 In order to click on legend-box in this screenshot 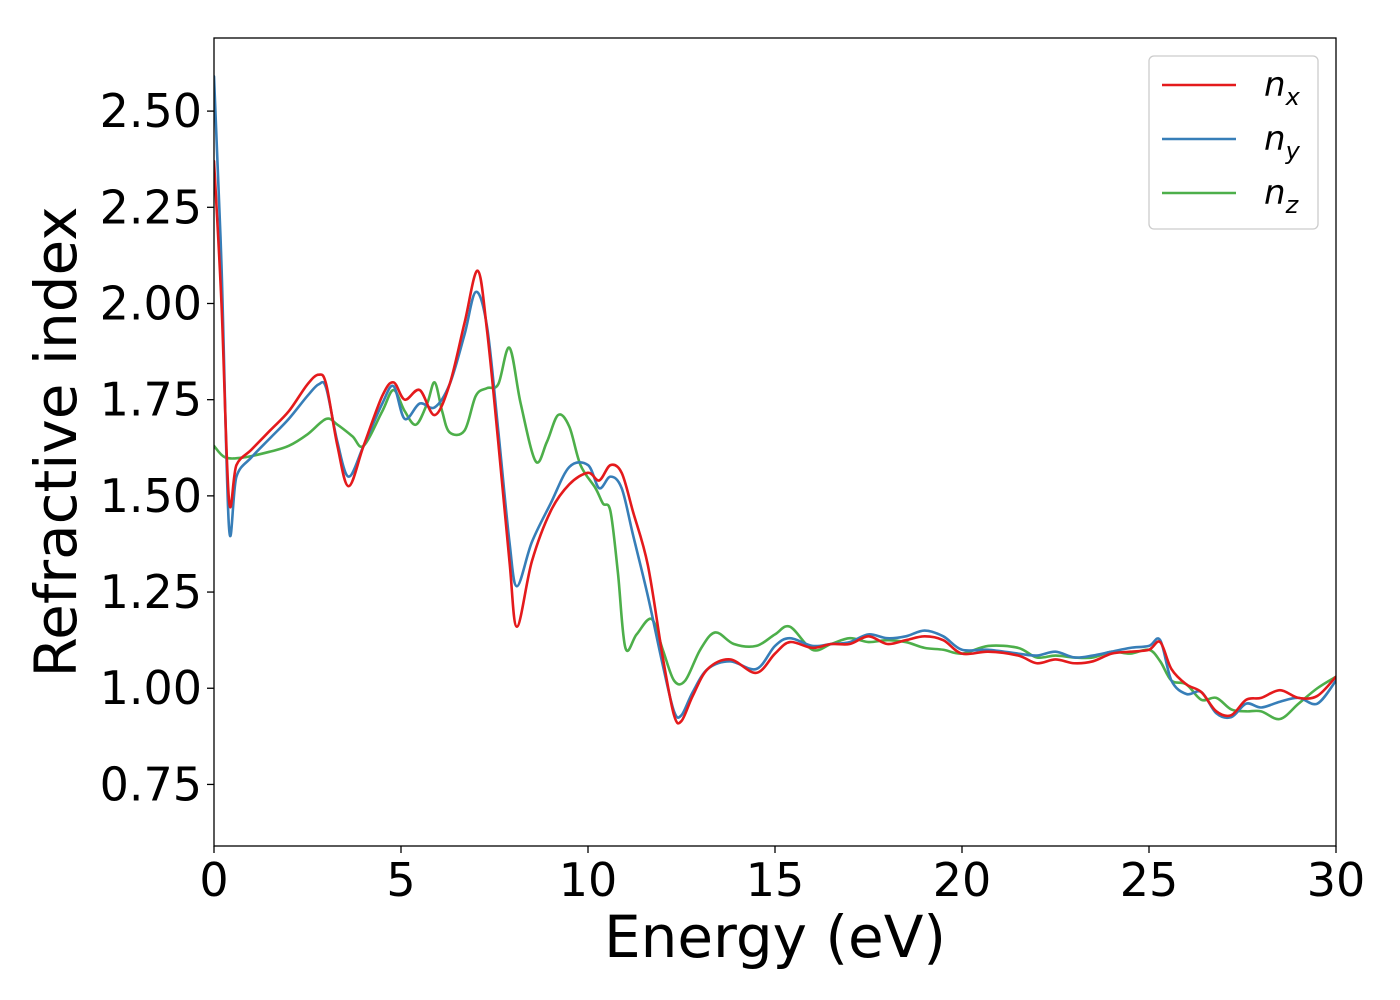, I will do `click(1233, 142)`.